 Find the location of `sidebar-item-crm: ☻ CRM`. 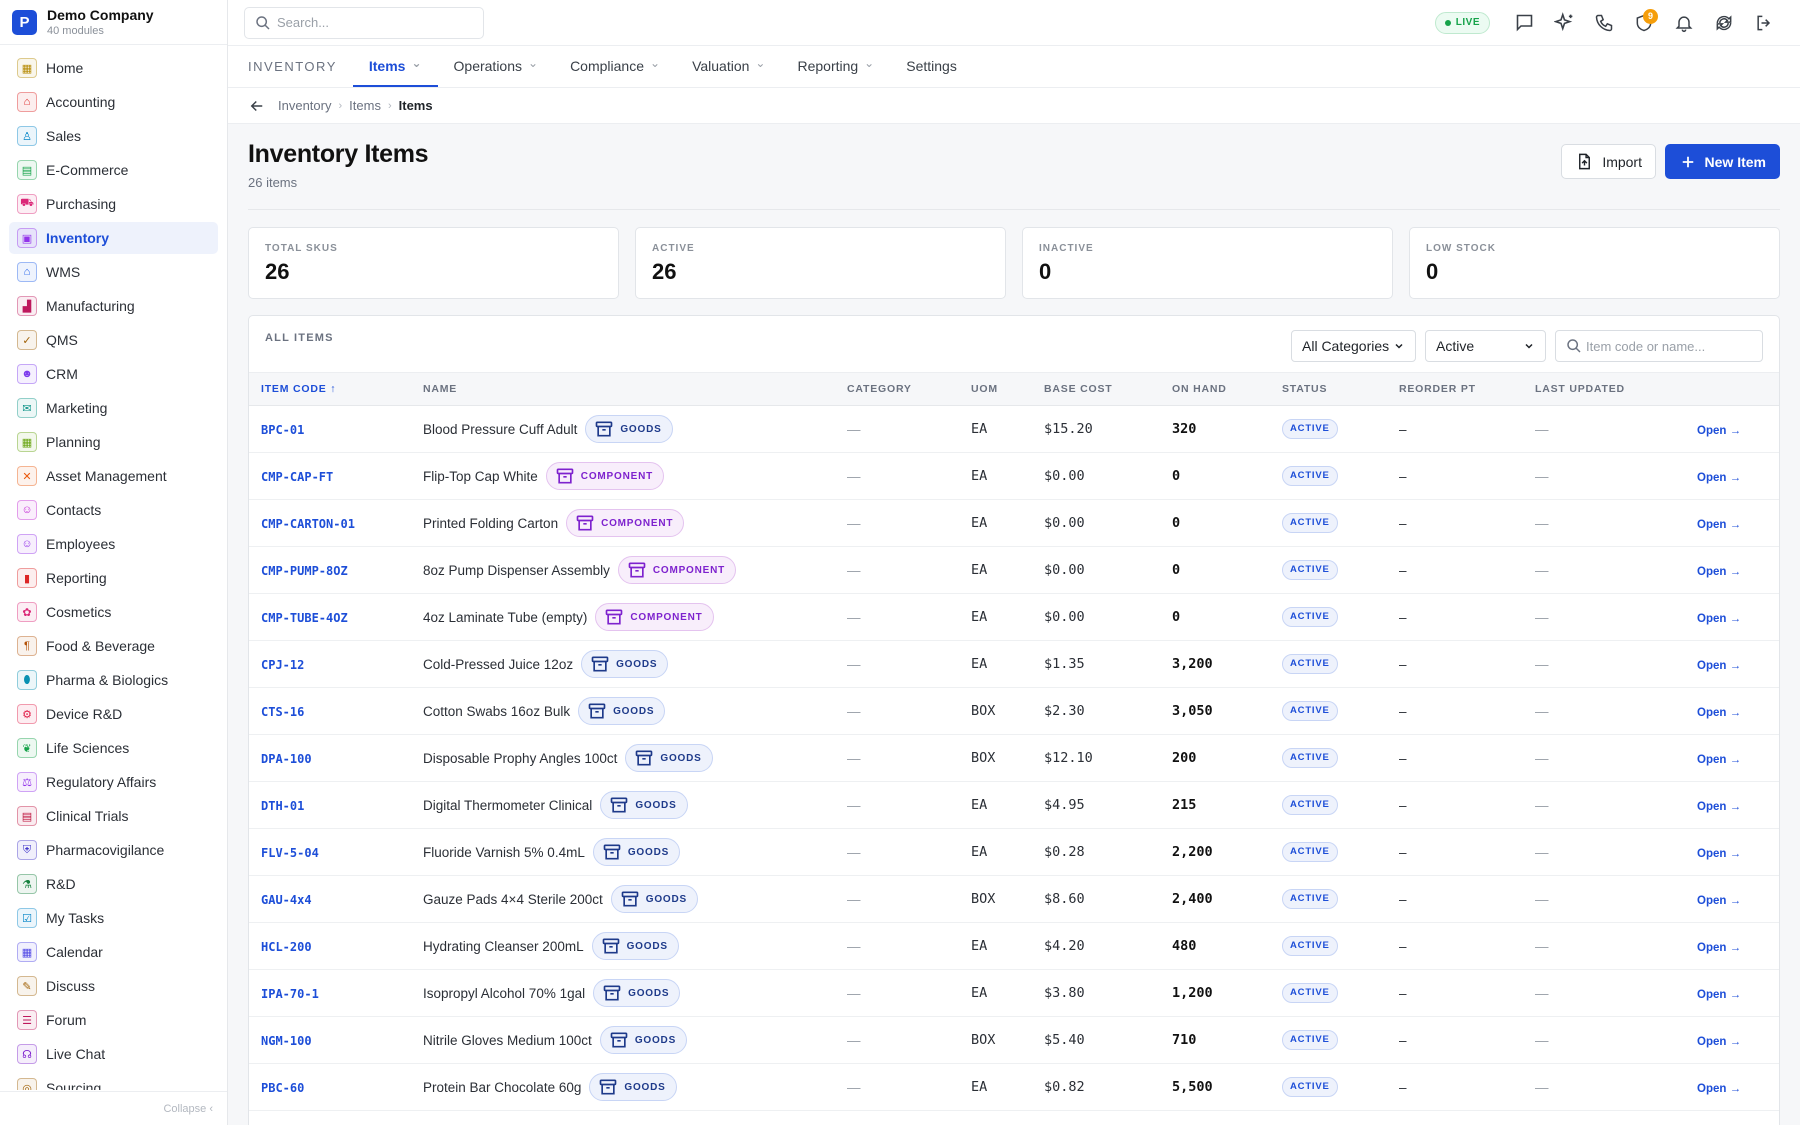

sidebar-item-crm: ☻ CRM is located at coordinates (113, 374).